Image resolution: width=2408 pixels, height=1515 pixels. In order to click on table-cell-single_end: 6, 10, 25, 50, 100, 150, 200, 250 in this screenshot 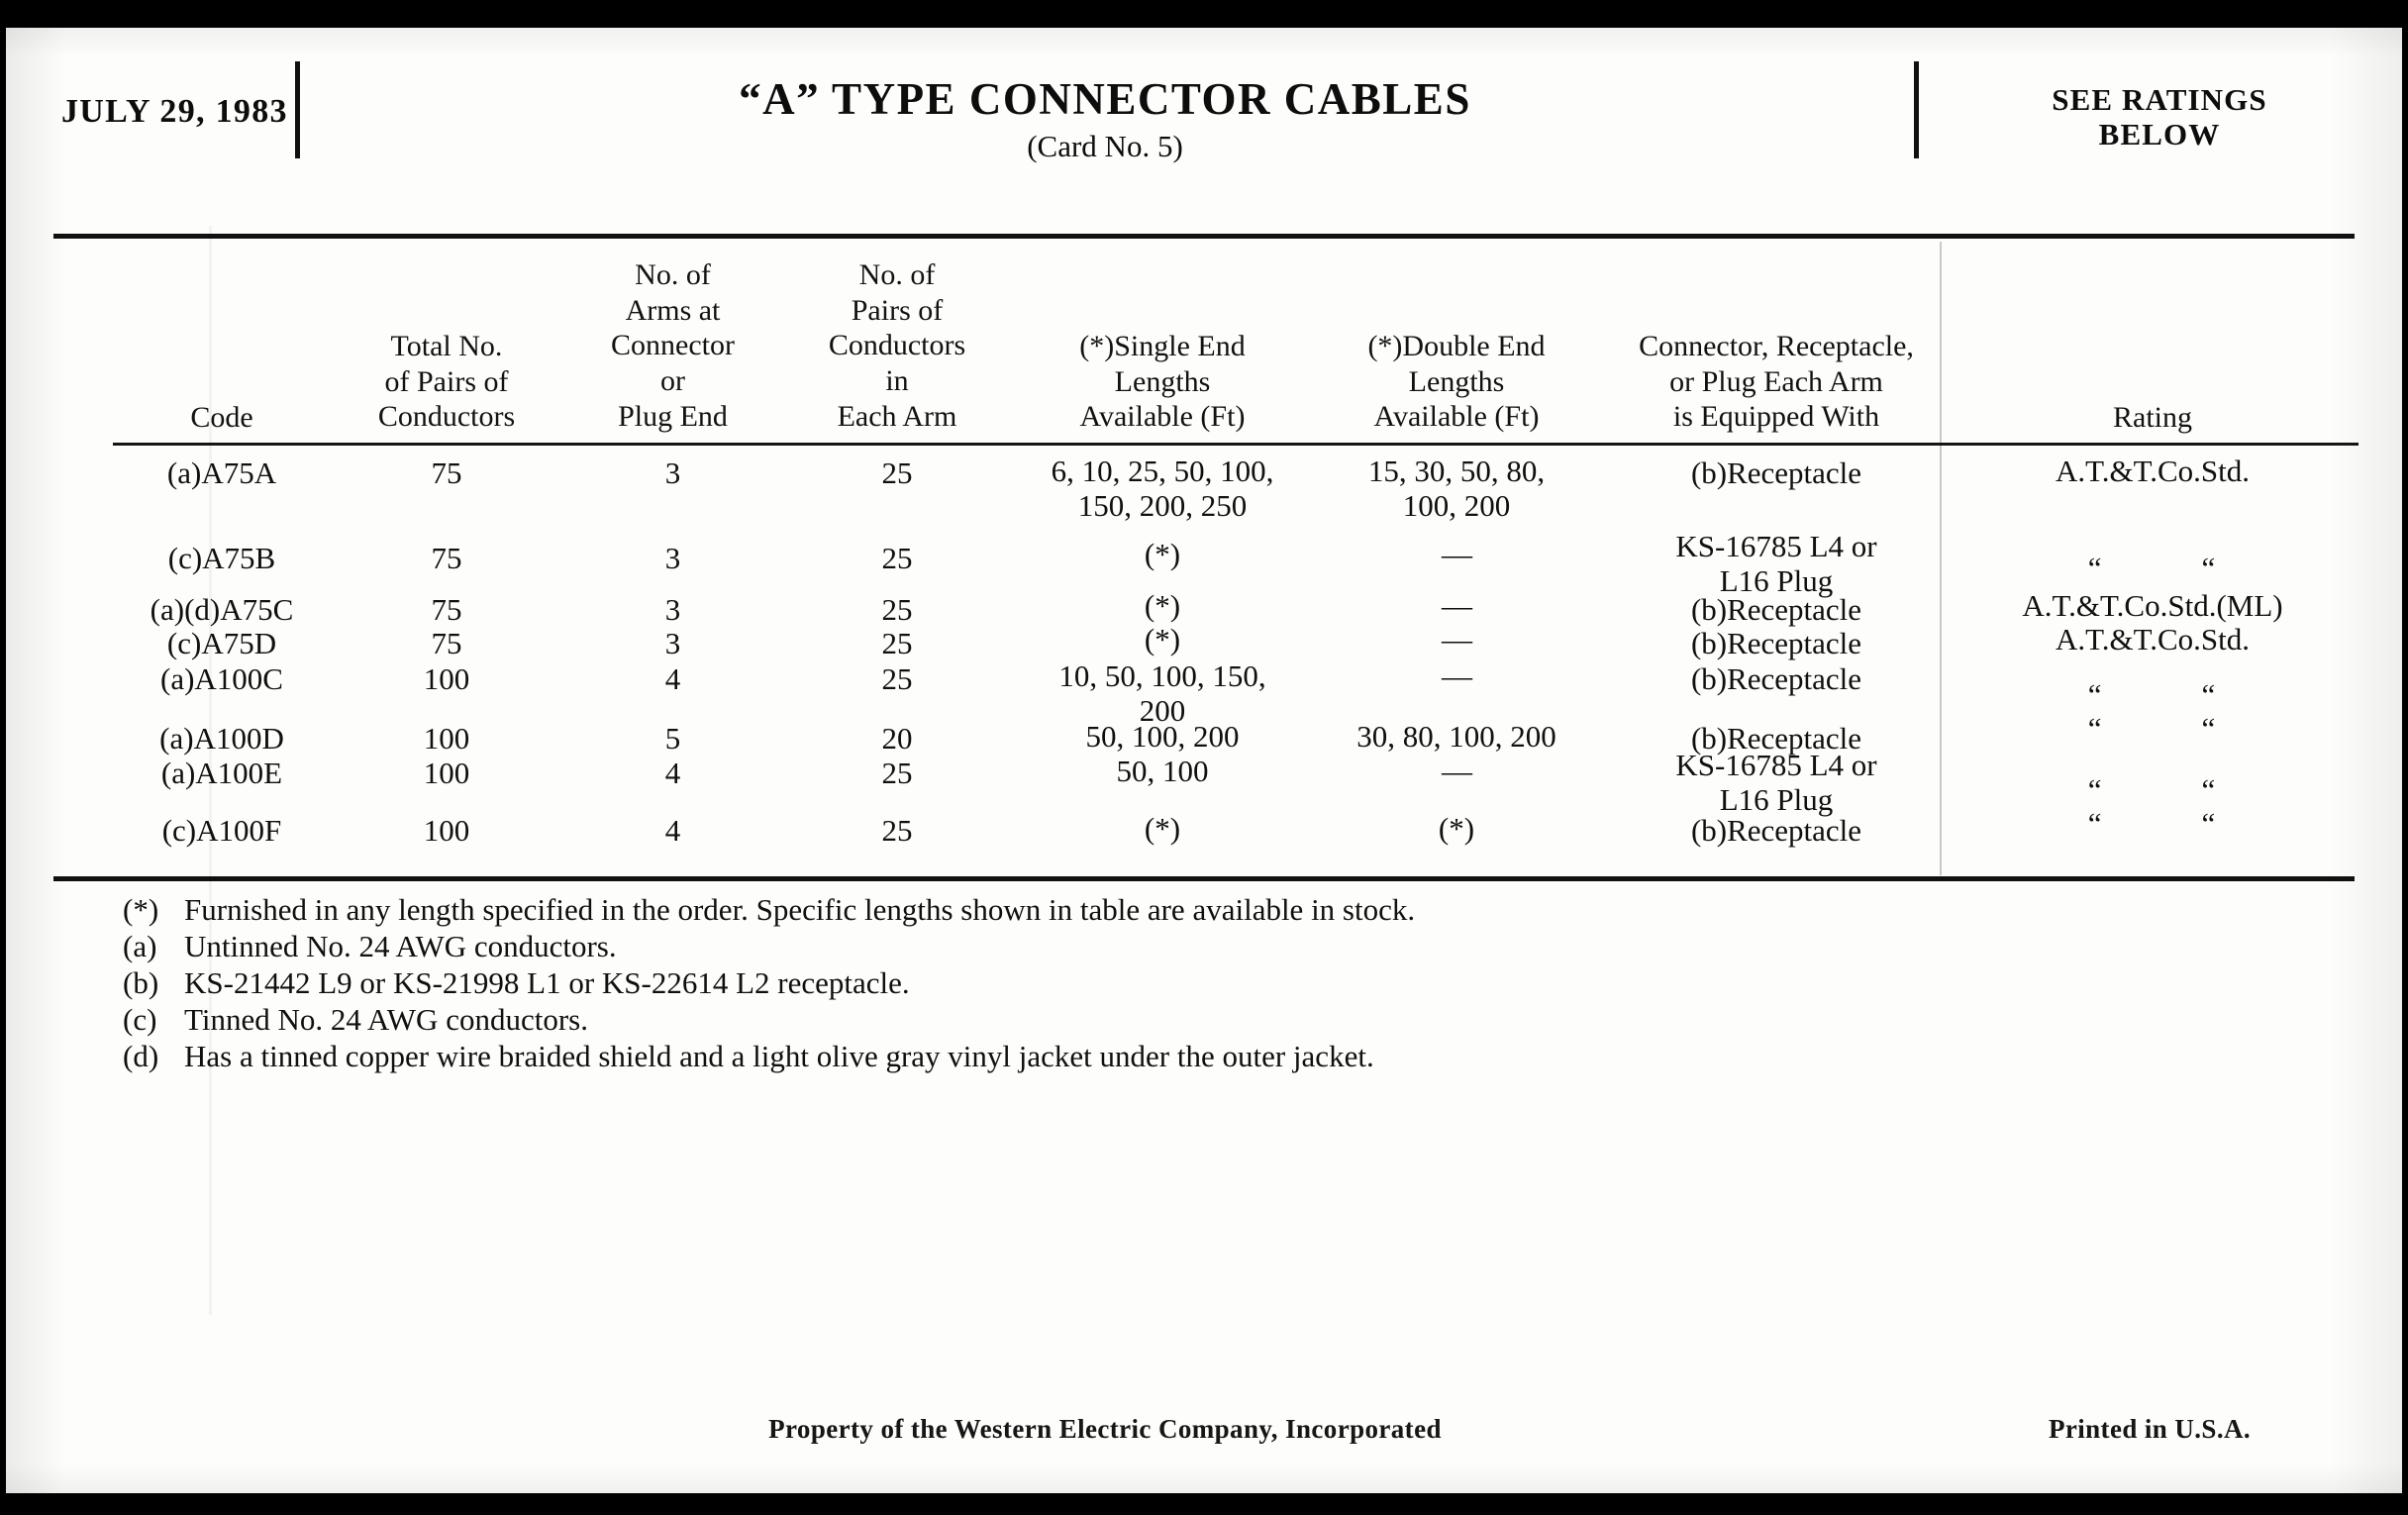, I will do `click(1162, 489)`.